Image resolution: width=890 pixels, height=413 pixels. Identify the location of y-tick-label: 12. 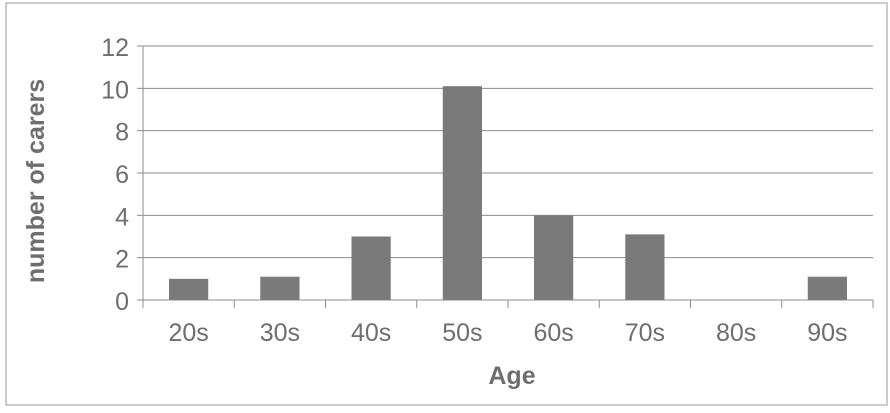
(115, 48).